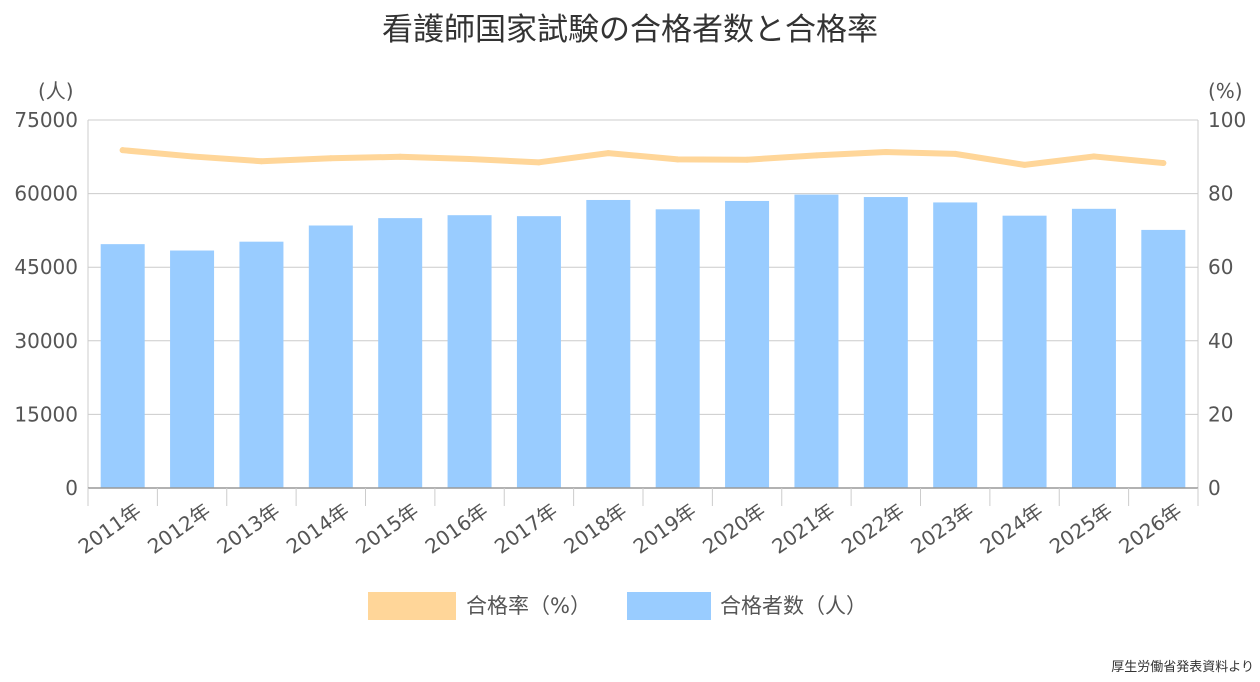 The height and width of the screenshot is (682, 1260). Describe the element at coordinates (1220, 267) in the screenshot. I see `y-right-tick-label: 60` at that location.